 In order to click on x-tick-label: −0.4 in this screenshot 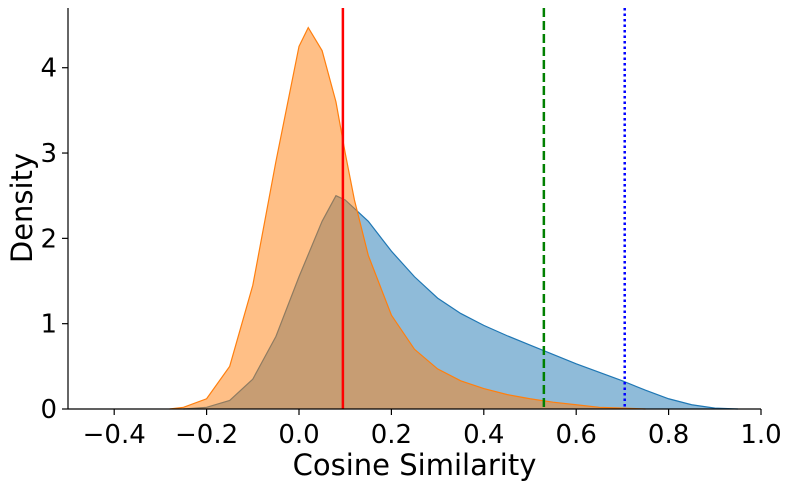, I will do `click(114, 435)`.